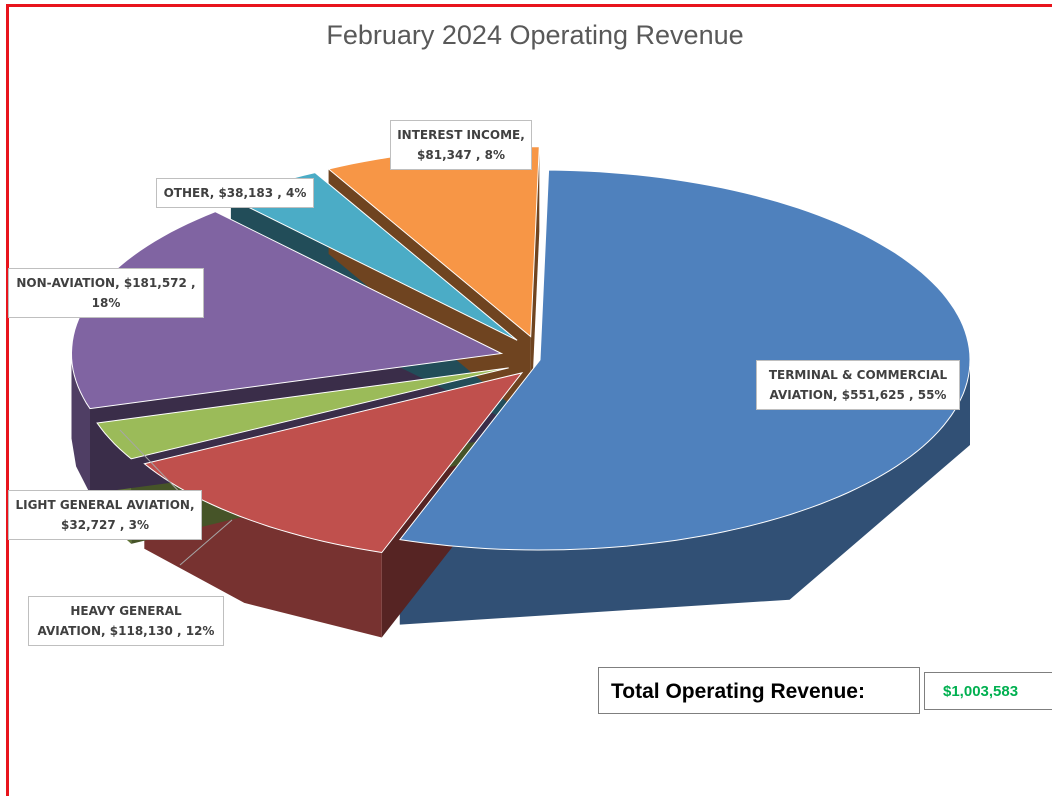  What do you see at coordinates (160, 283) in the screenshot?
I see `label-value: $181,572` at bounding box center [160, 283].